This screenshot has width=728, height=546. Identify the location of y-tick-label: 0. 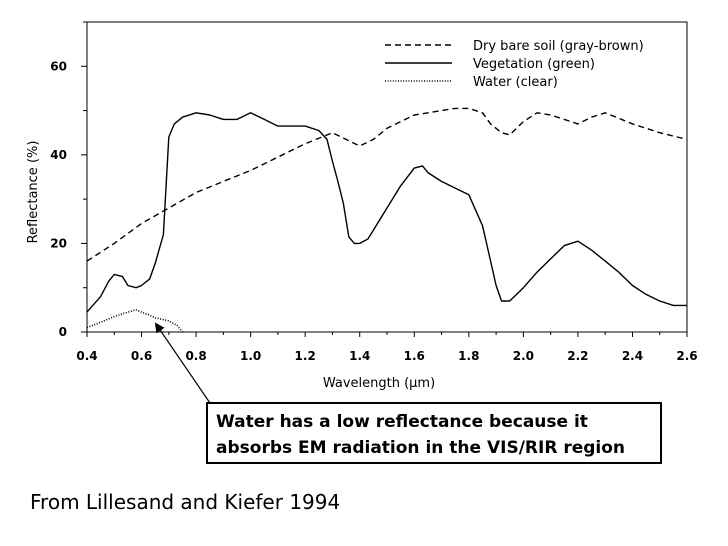
(63, 332).